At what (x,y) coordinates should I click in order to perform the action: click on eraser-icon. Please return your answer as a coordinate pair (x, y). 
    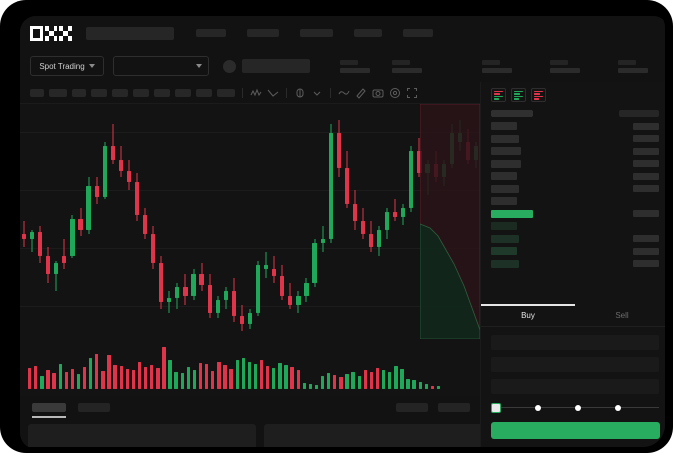
    Looking at the image, I should click on (361, 93).